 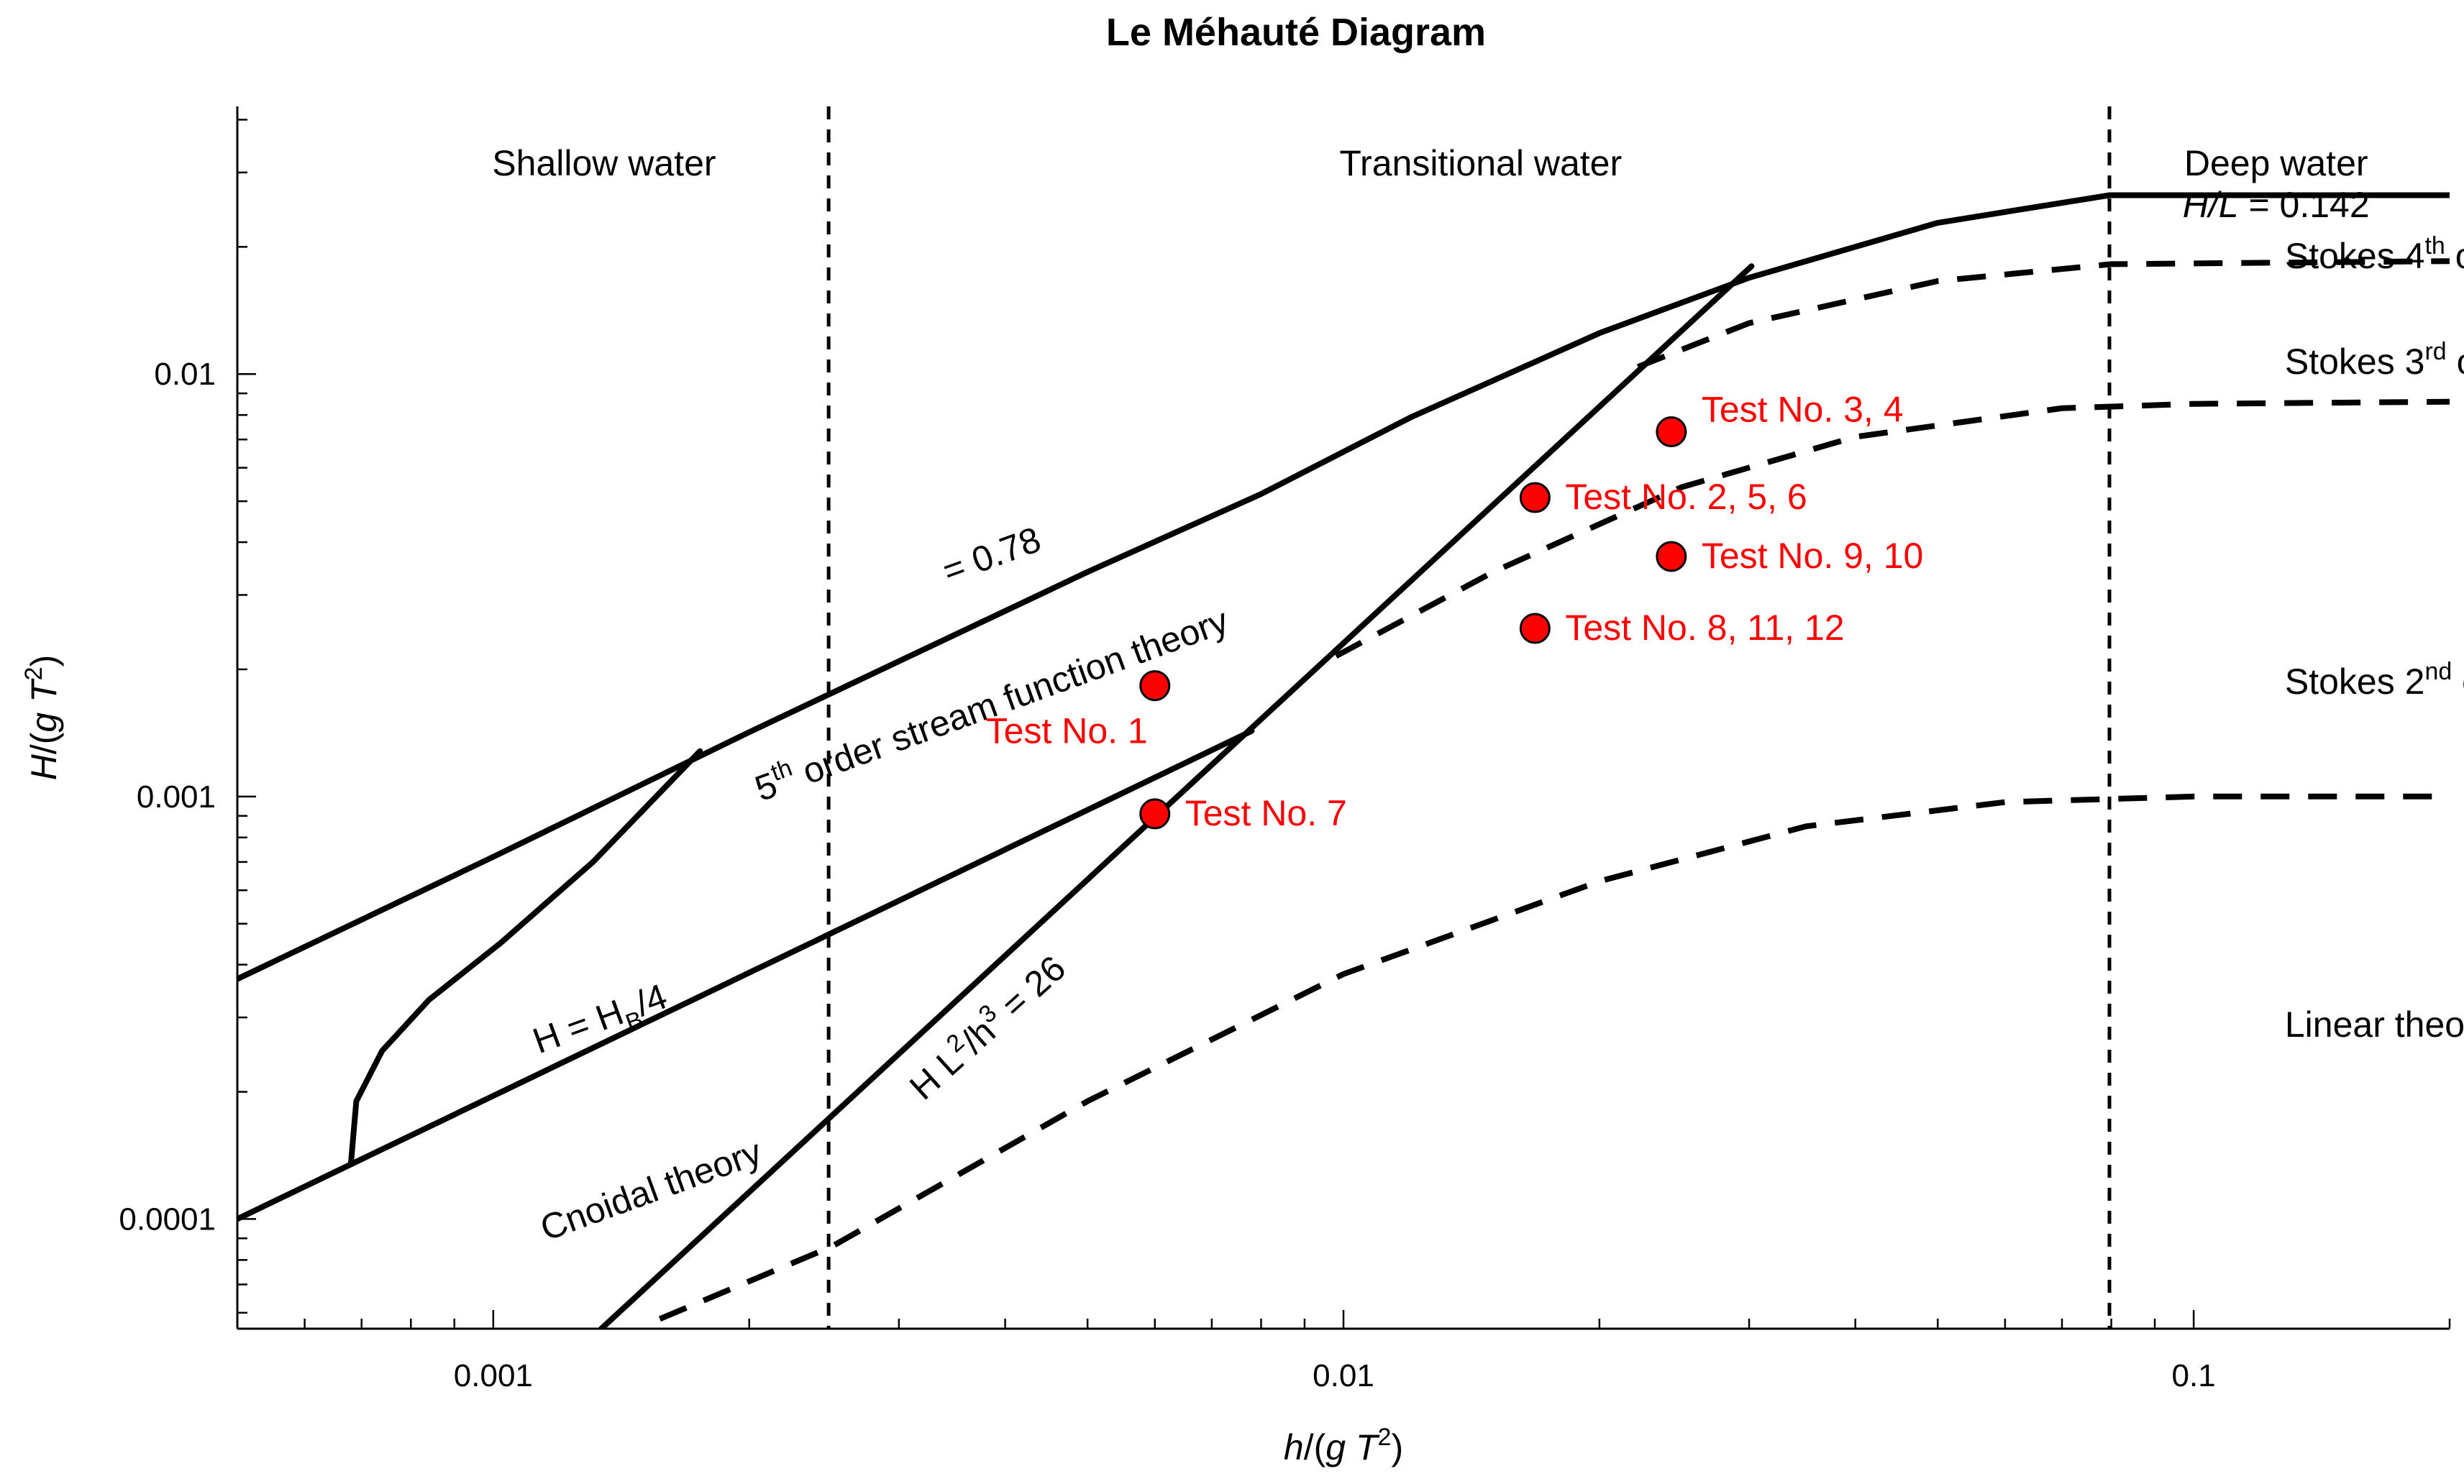 I want to click on region-label: Transitional water, so click(x=1480, y=163).